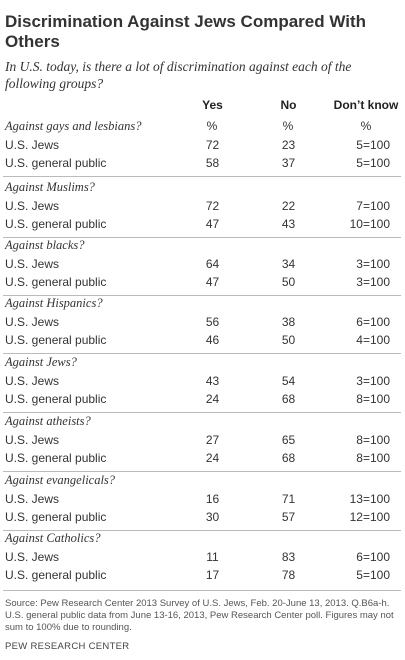 The height and width of the screenshot is (660, 405). What do you see at coordinates (212, 440) in the screenshot?
I see `yes-value: 27` at bounding box center [212, 440].